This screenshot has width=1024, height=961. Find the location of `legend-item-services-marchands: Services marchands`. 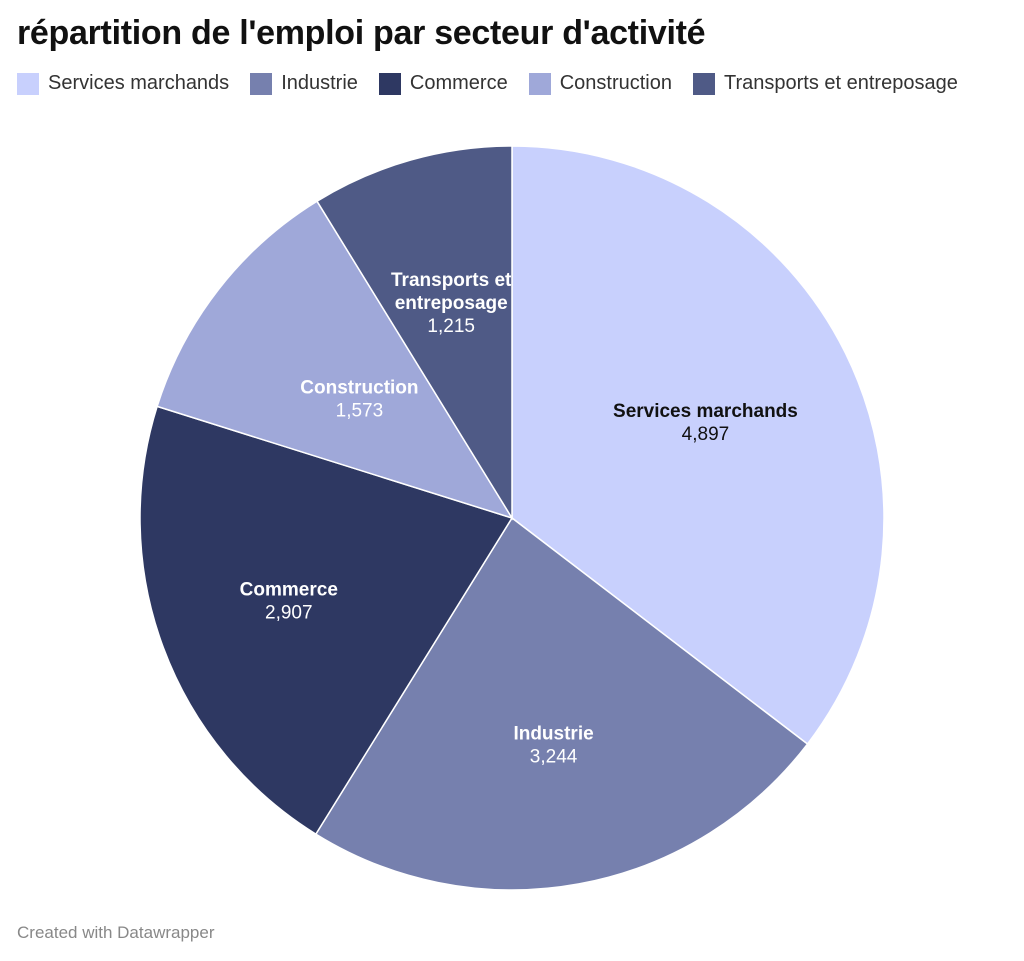

legend-item-services-marchands: Services marchands is located at coordinates (123, 83).